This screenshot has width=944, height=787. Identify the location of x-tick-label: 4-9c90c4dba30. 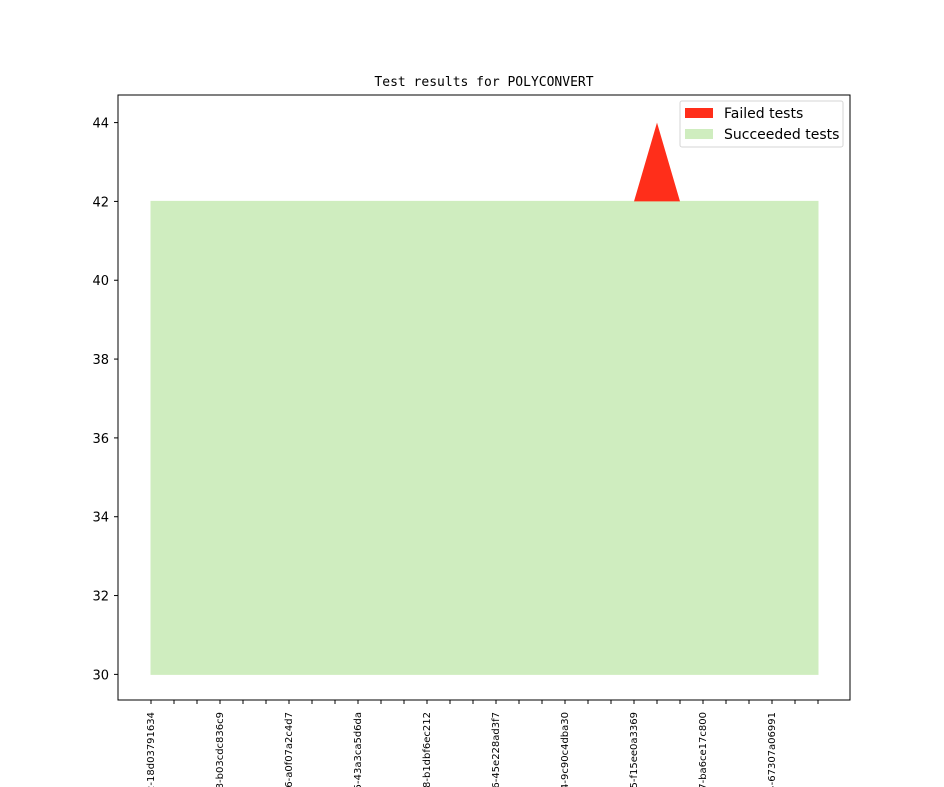
(565, 749).